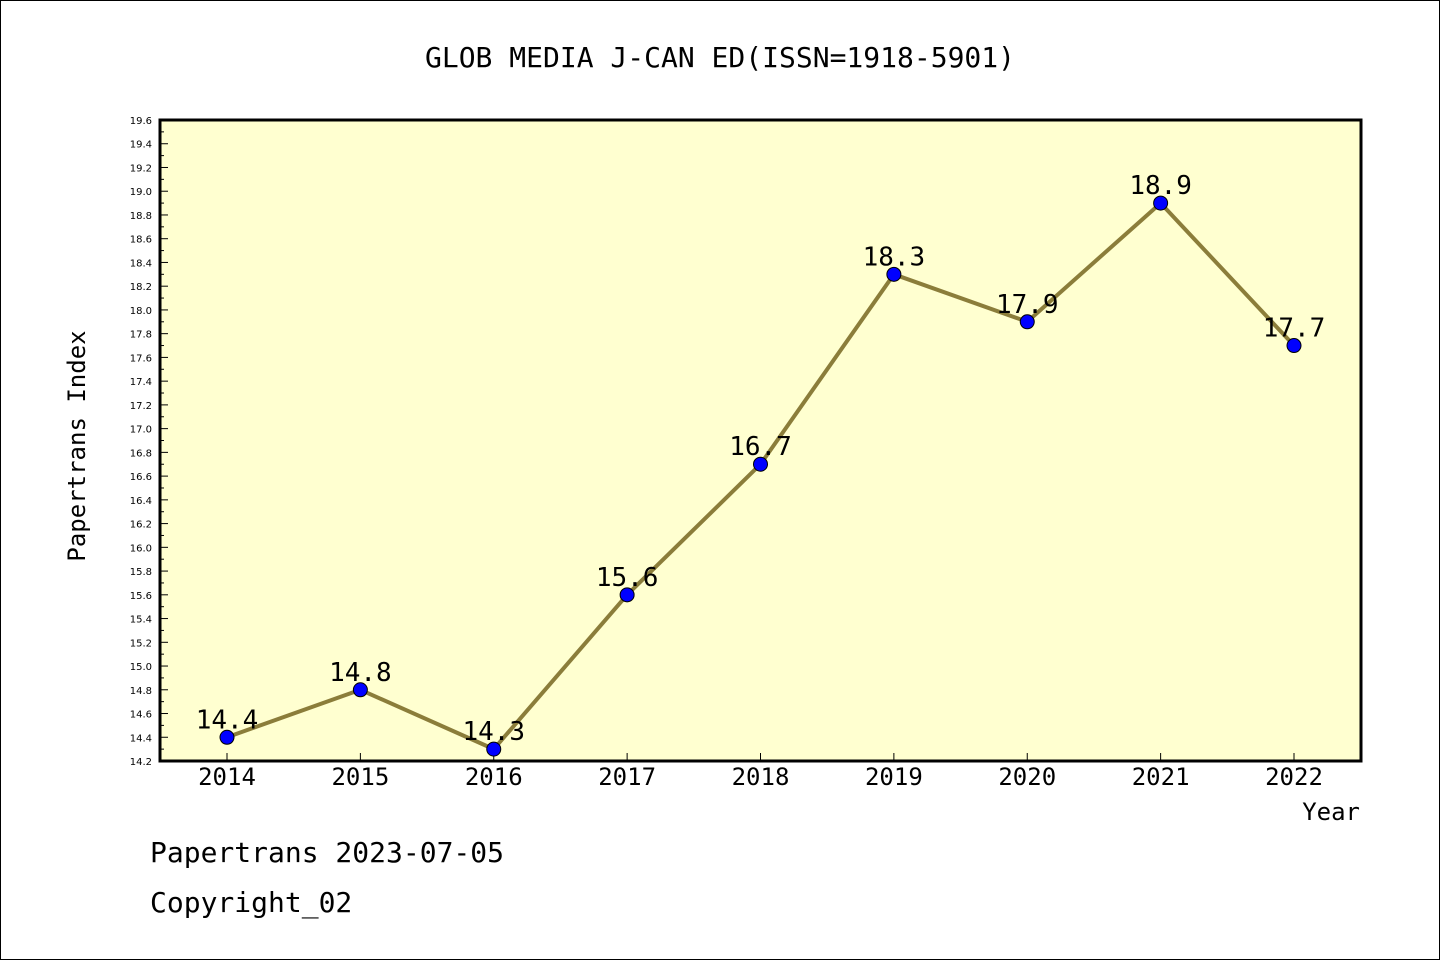 The image size is (1440, 960). What do you see at coordinates (494, 777) in the screenshot?
I see `x-tick-label: 2016` at bounding box center [494, 777].